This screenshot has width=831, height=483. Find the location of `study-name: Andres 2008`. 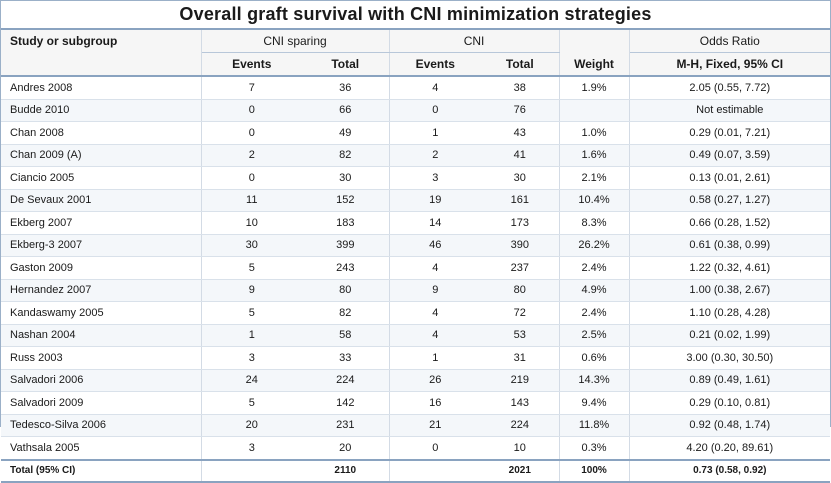

study-name: Andres 2008 is located at coordinates (101, 88).